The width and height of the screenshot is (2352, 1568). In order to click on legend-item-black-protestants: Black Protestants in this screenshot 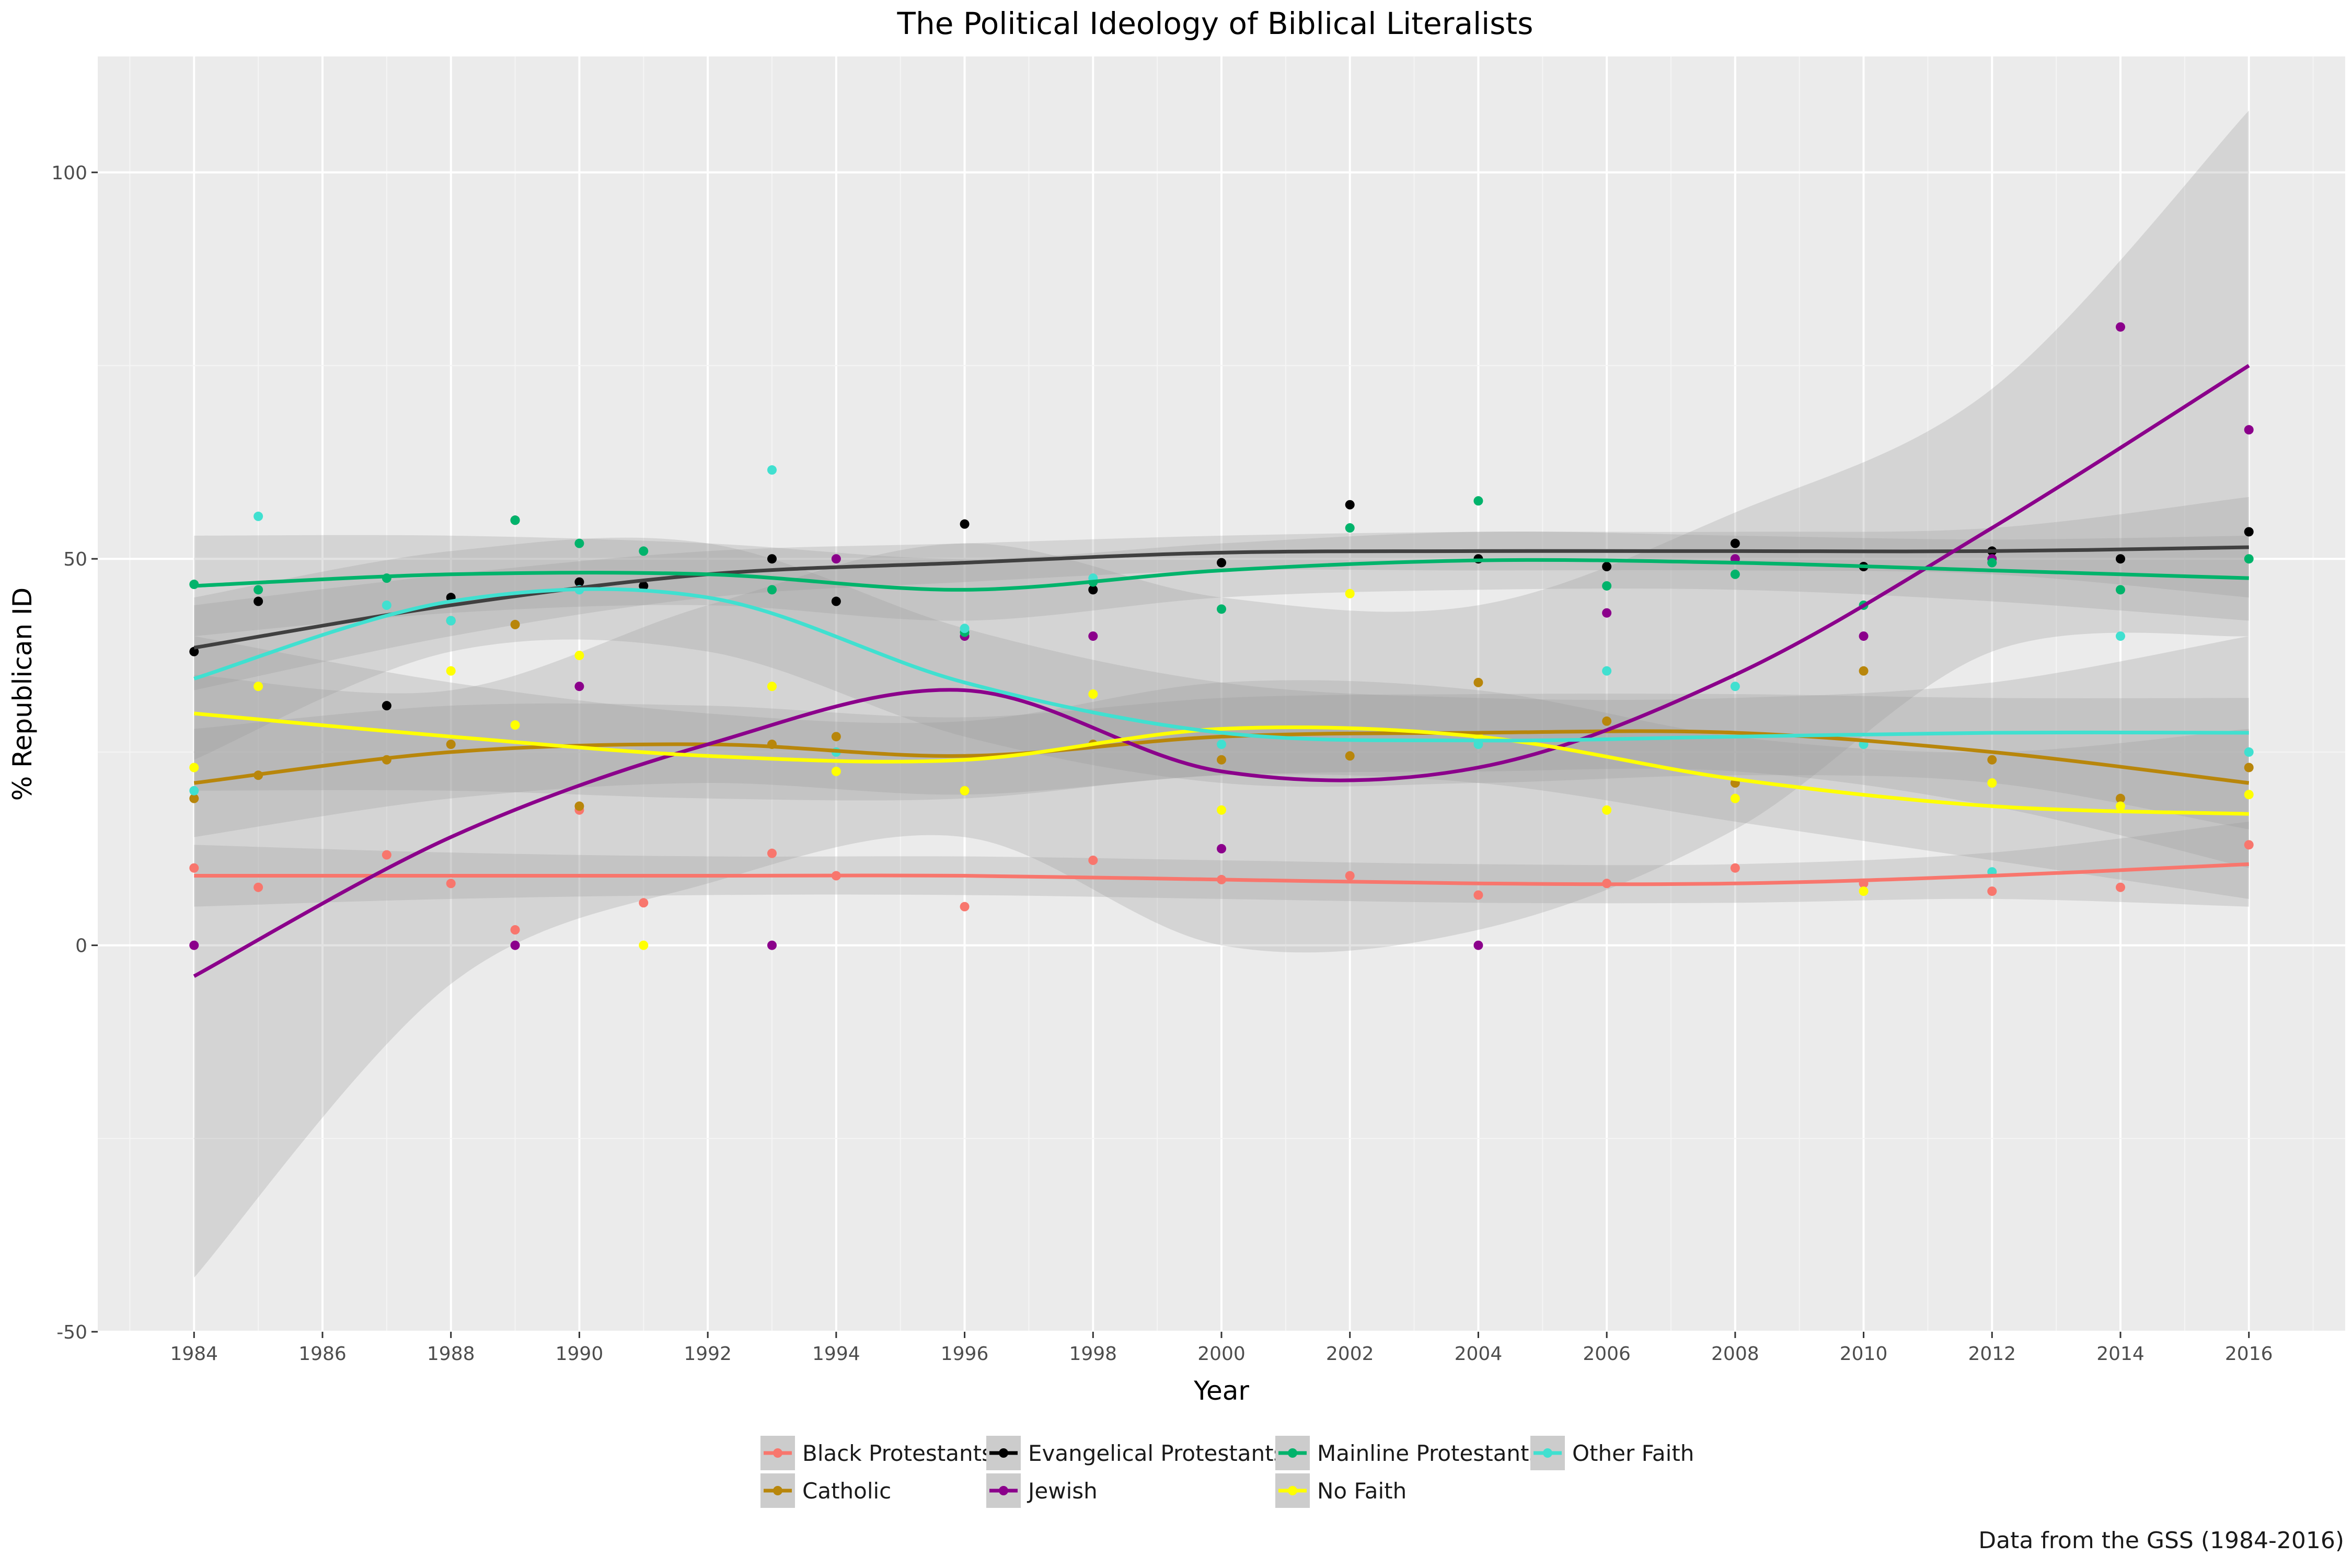, I will do `click(876, 1453)`.